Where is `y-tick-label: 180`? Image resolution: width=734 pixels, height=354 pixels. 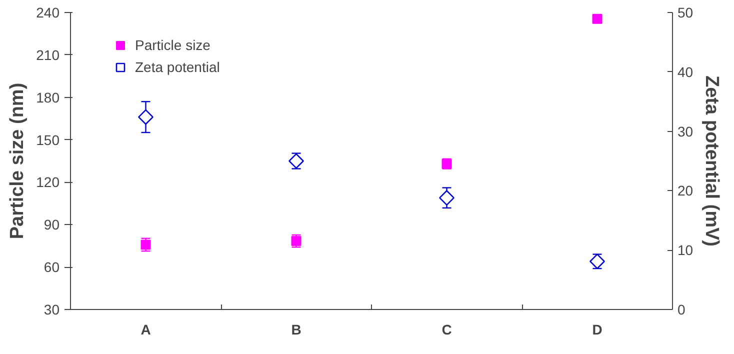
y-tick-label: 180 is located at coordinates (48, 97).